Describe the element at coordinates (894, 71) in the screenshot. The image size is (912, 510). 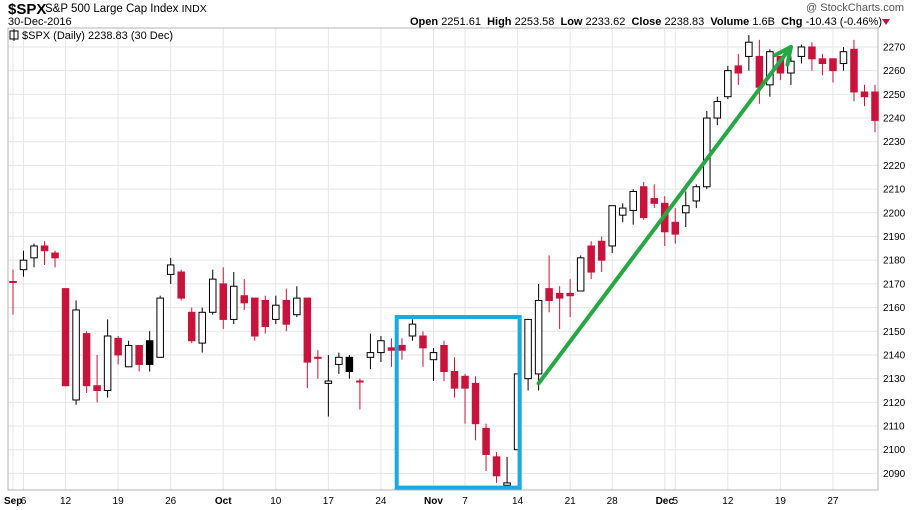
I see `y-tick-label: 2260` at that location.